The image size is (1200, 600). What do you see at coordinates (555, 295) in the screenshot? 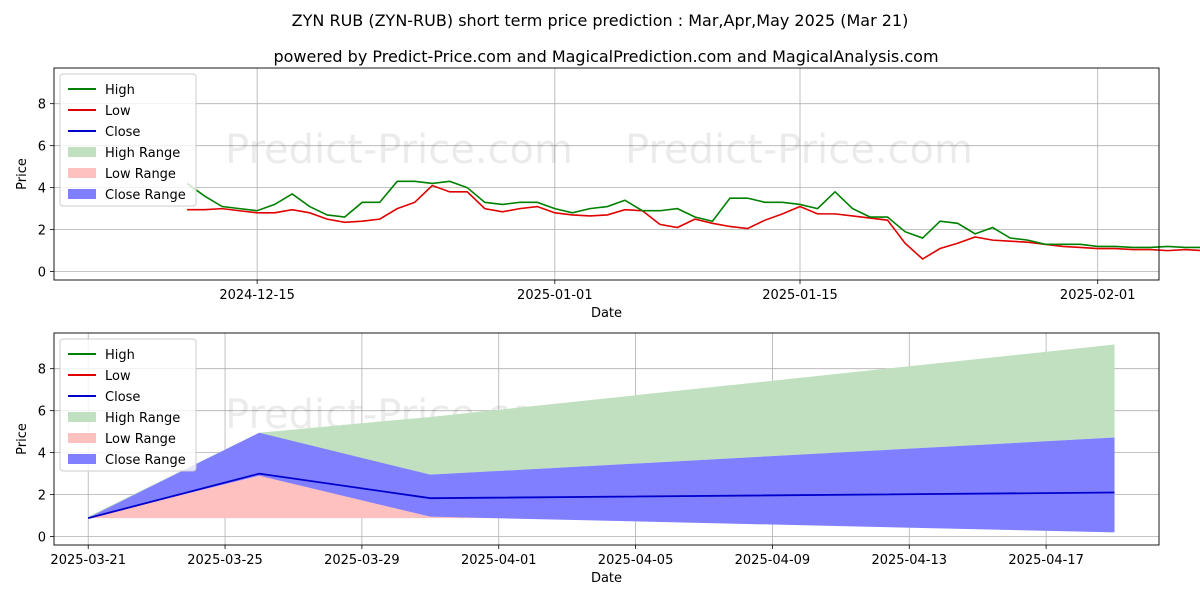
I see `x-tick-label: 2025-01-01` at bounding box center [555, 295].